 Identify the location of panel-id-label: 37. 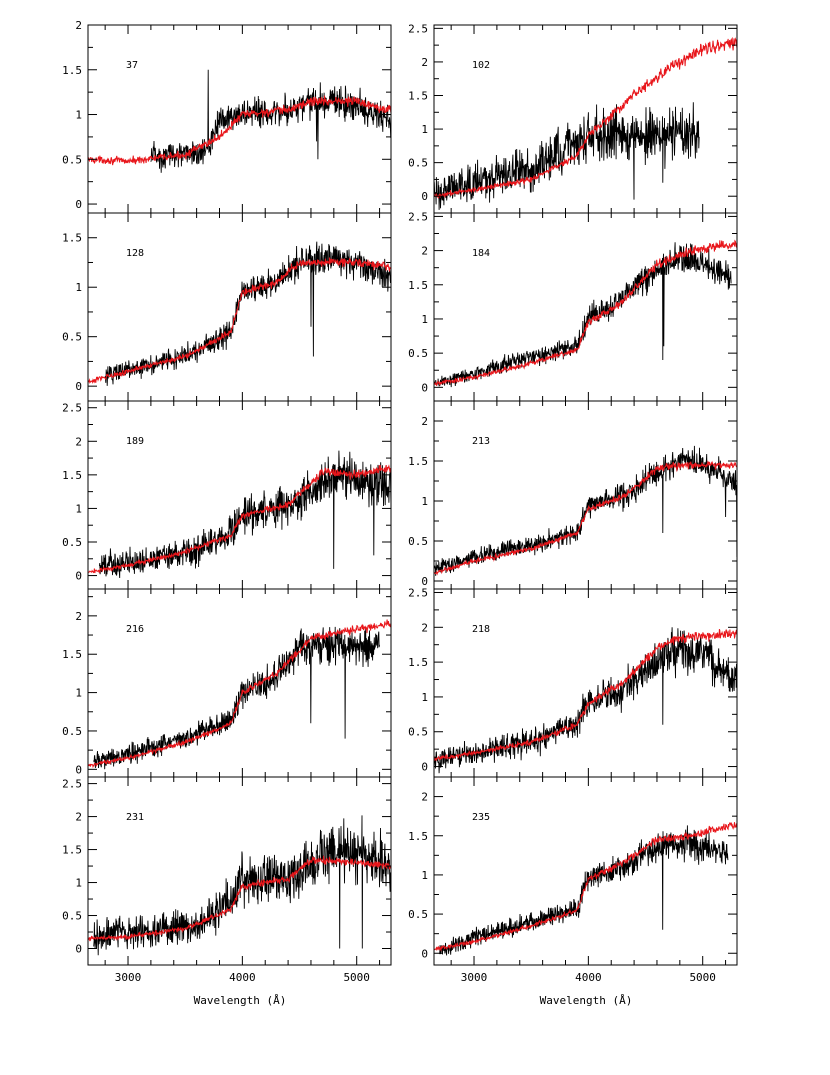
(132, 65).